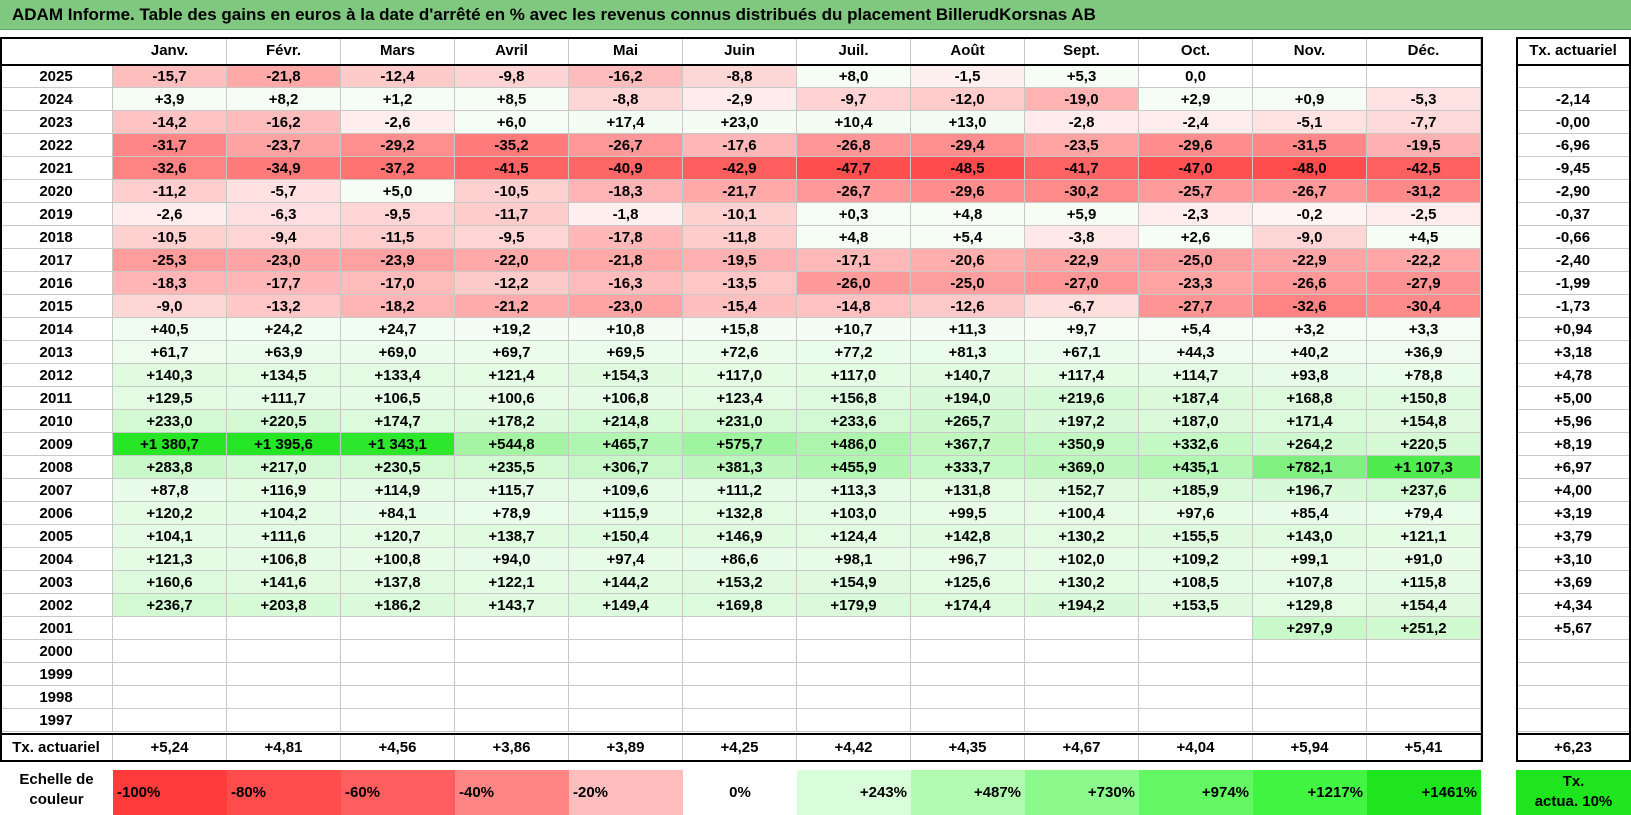 This screenshot has width=1631, height=815. What do you see at coordinates (1310, 260) in the screenshot?
I see `table-cell: -22,9` at bounding box center [1310, 260].